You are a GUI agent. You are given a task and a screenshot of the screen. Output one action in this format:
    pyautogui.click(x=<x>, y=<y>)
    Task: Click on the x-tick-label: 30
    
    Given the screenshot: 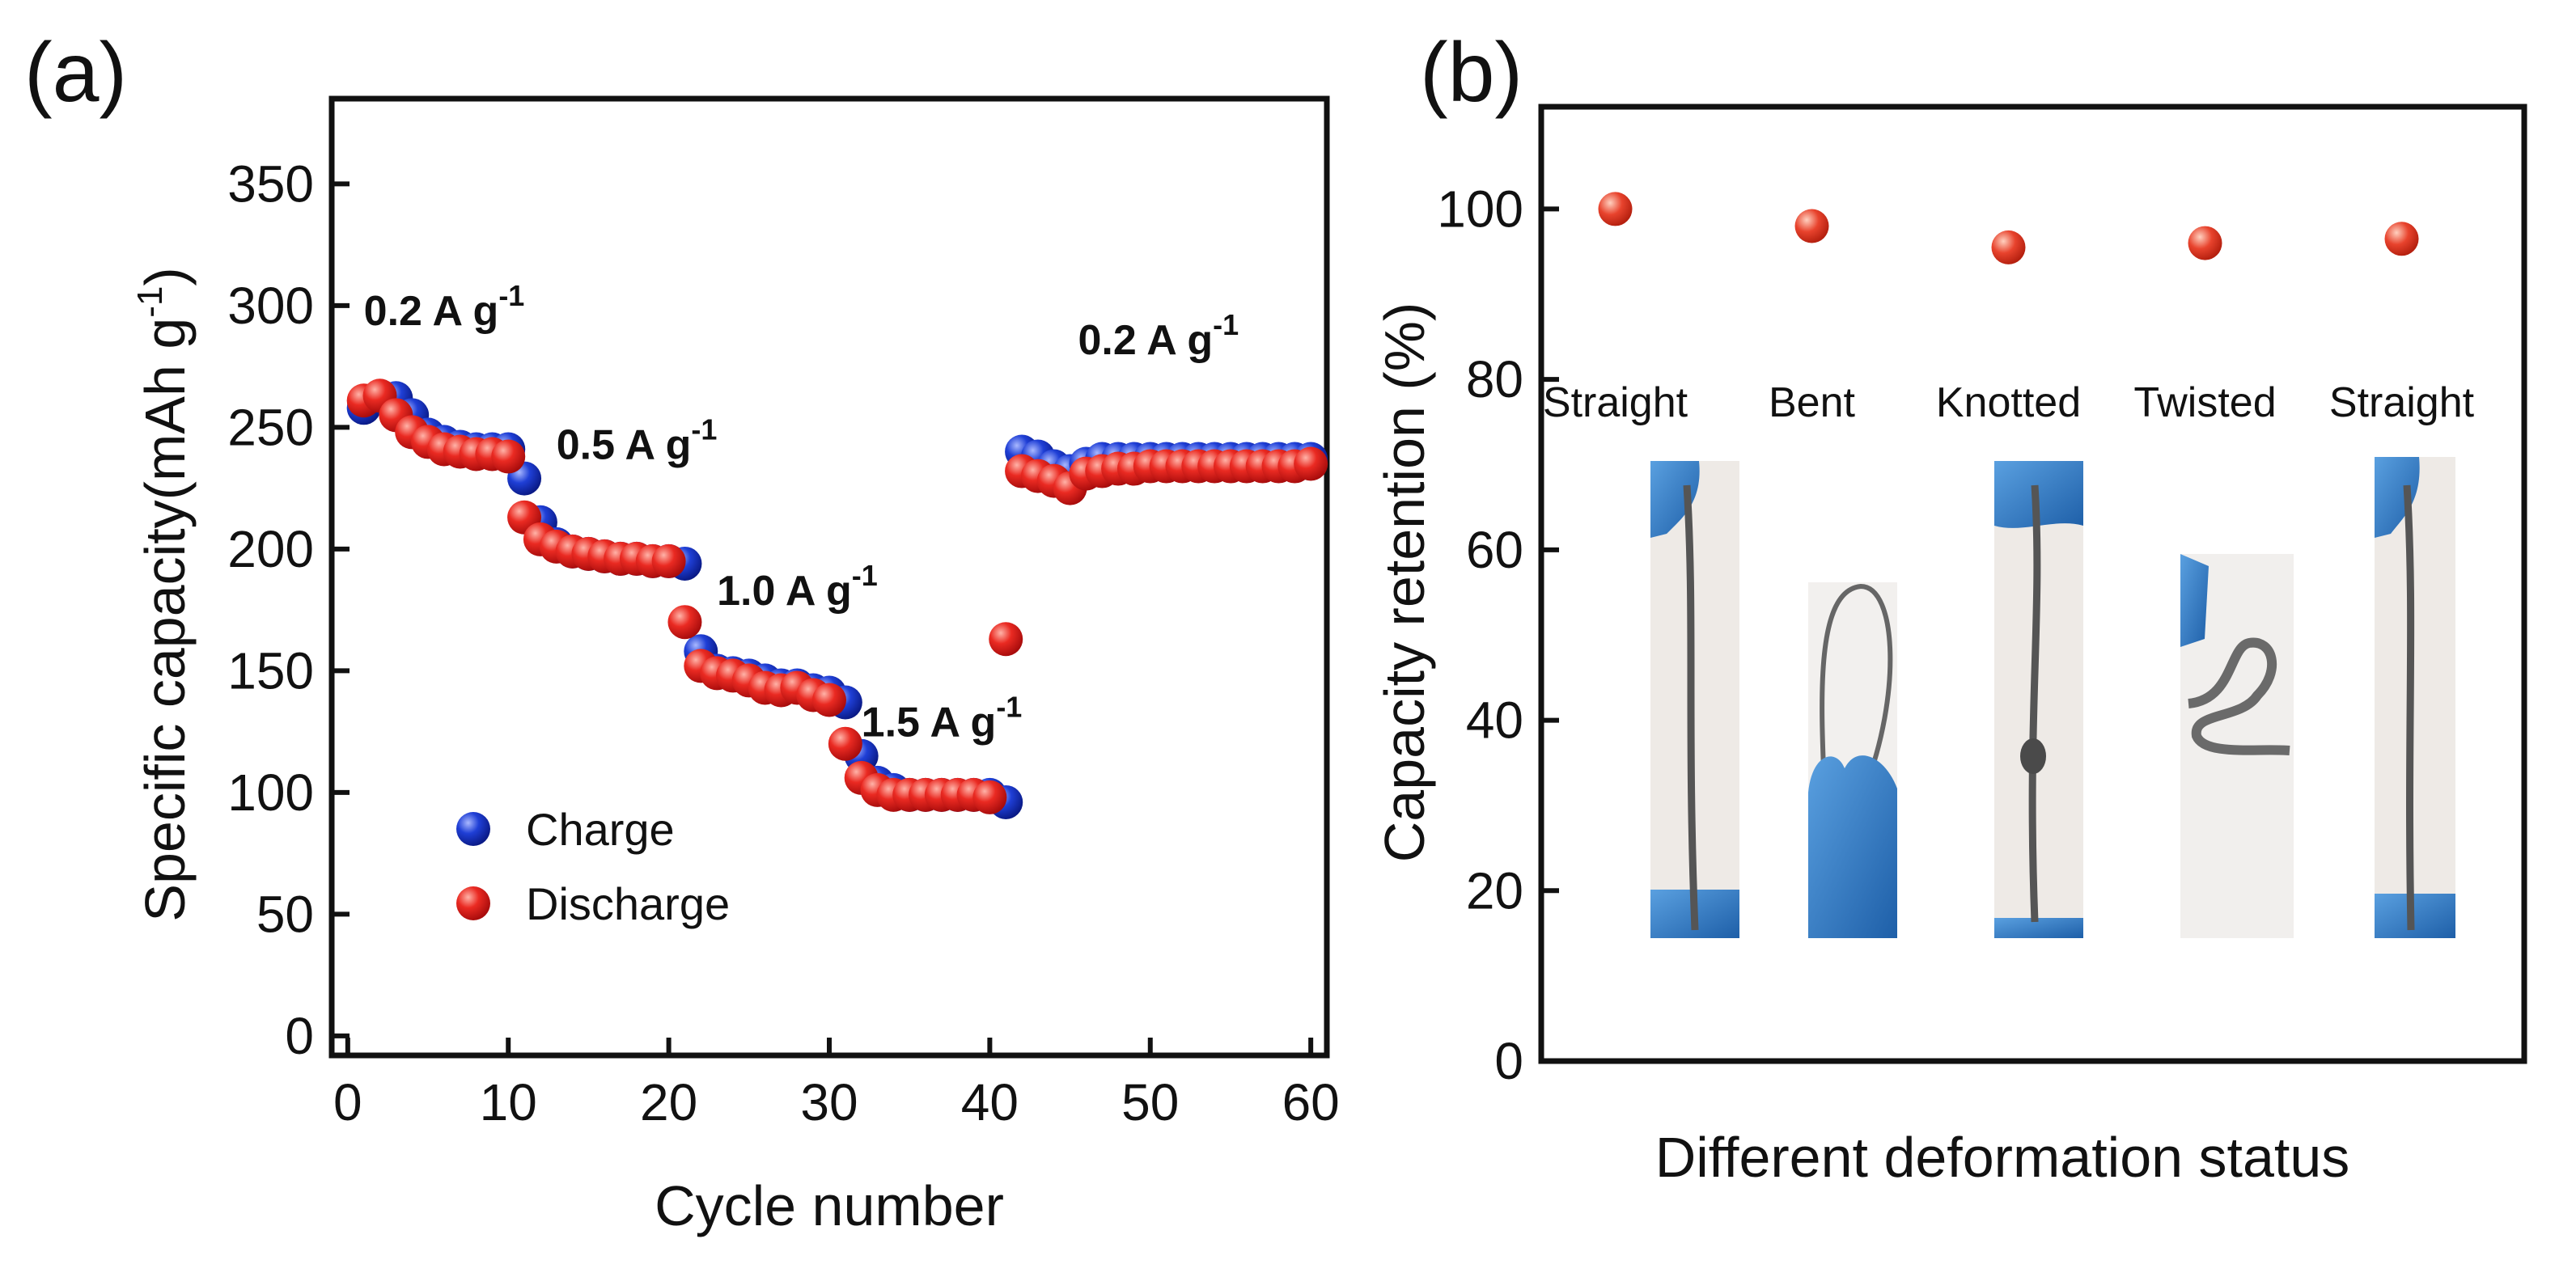 What is the action you would take?
    pyautogui.click(x=829, y=1102)
    